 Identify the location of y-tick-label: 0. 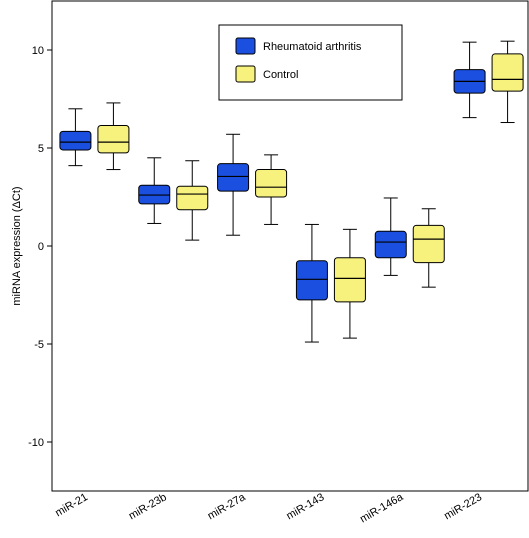
(41, 247).